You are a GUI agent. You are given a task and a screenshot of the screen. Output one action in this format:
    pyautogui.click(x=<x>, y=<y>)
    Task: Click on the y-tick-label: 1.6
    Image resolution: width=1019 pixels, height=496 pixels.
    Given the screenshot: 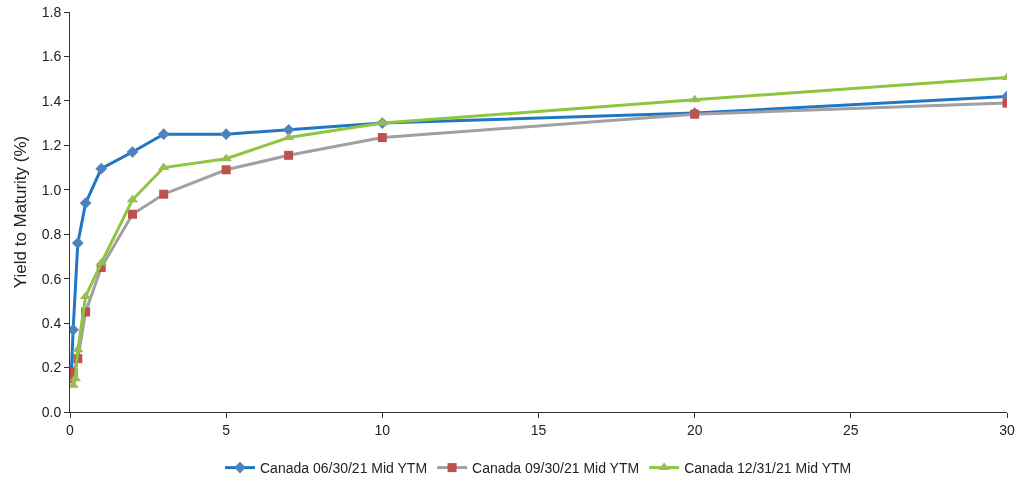 What is the action you would take?
    pyautogui.click(x=51, y=56)
    